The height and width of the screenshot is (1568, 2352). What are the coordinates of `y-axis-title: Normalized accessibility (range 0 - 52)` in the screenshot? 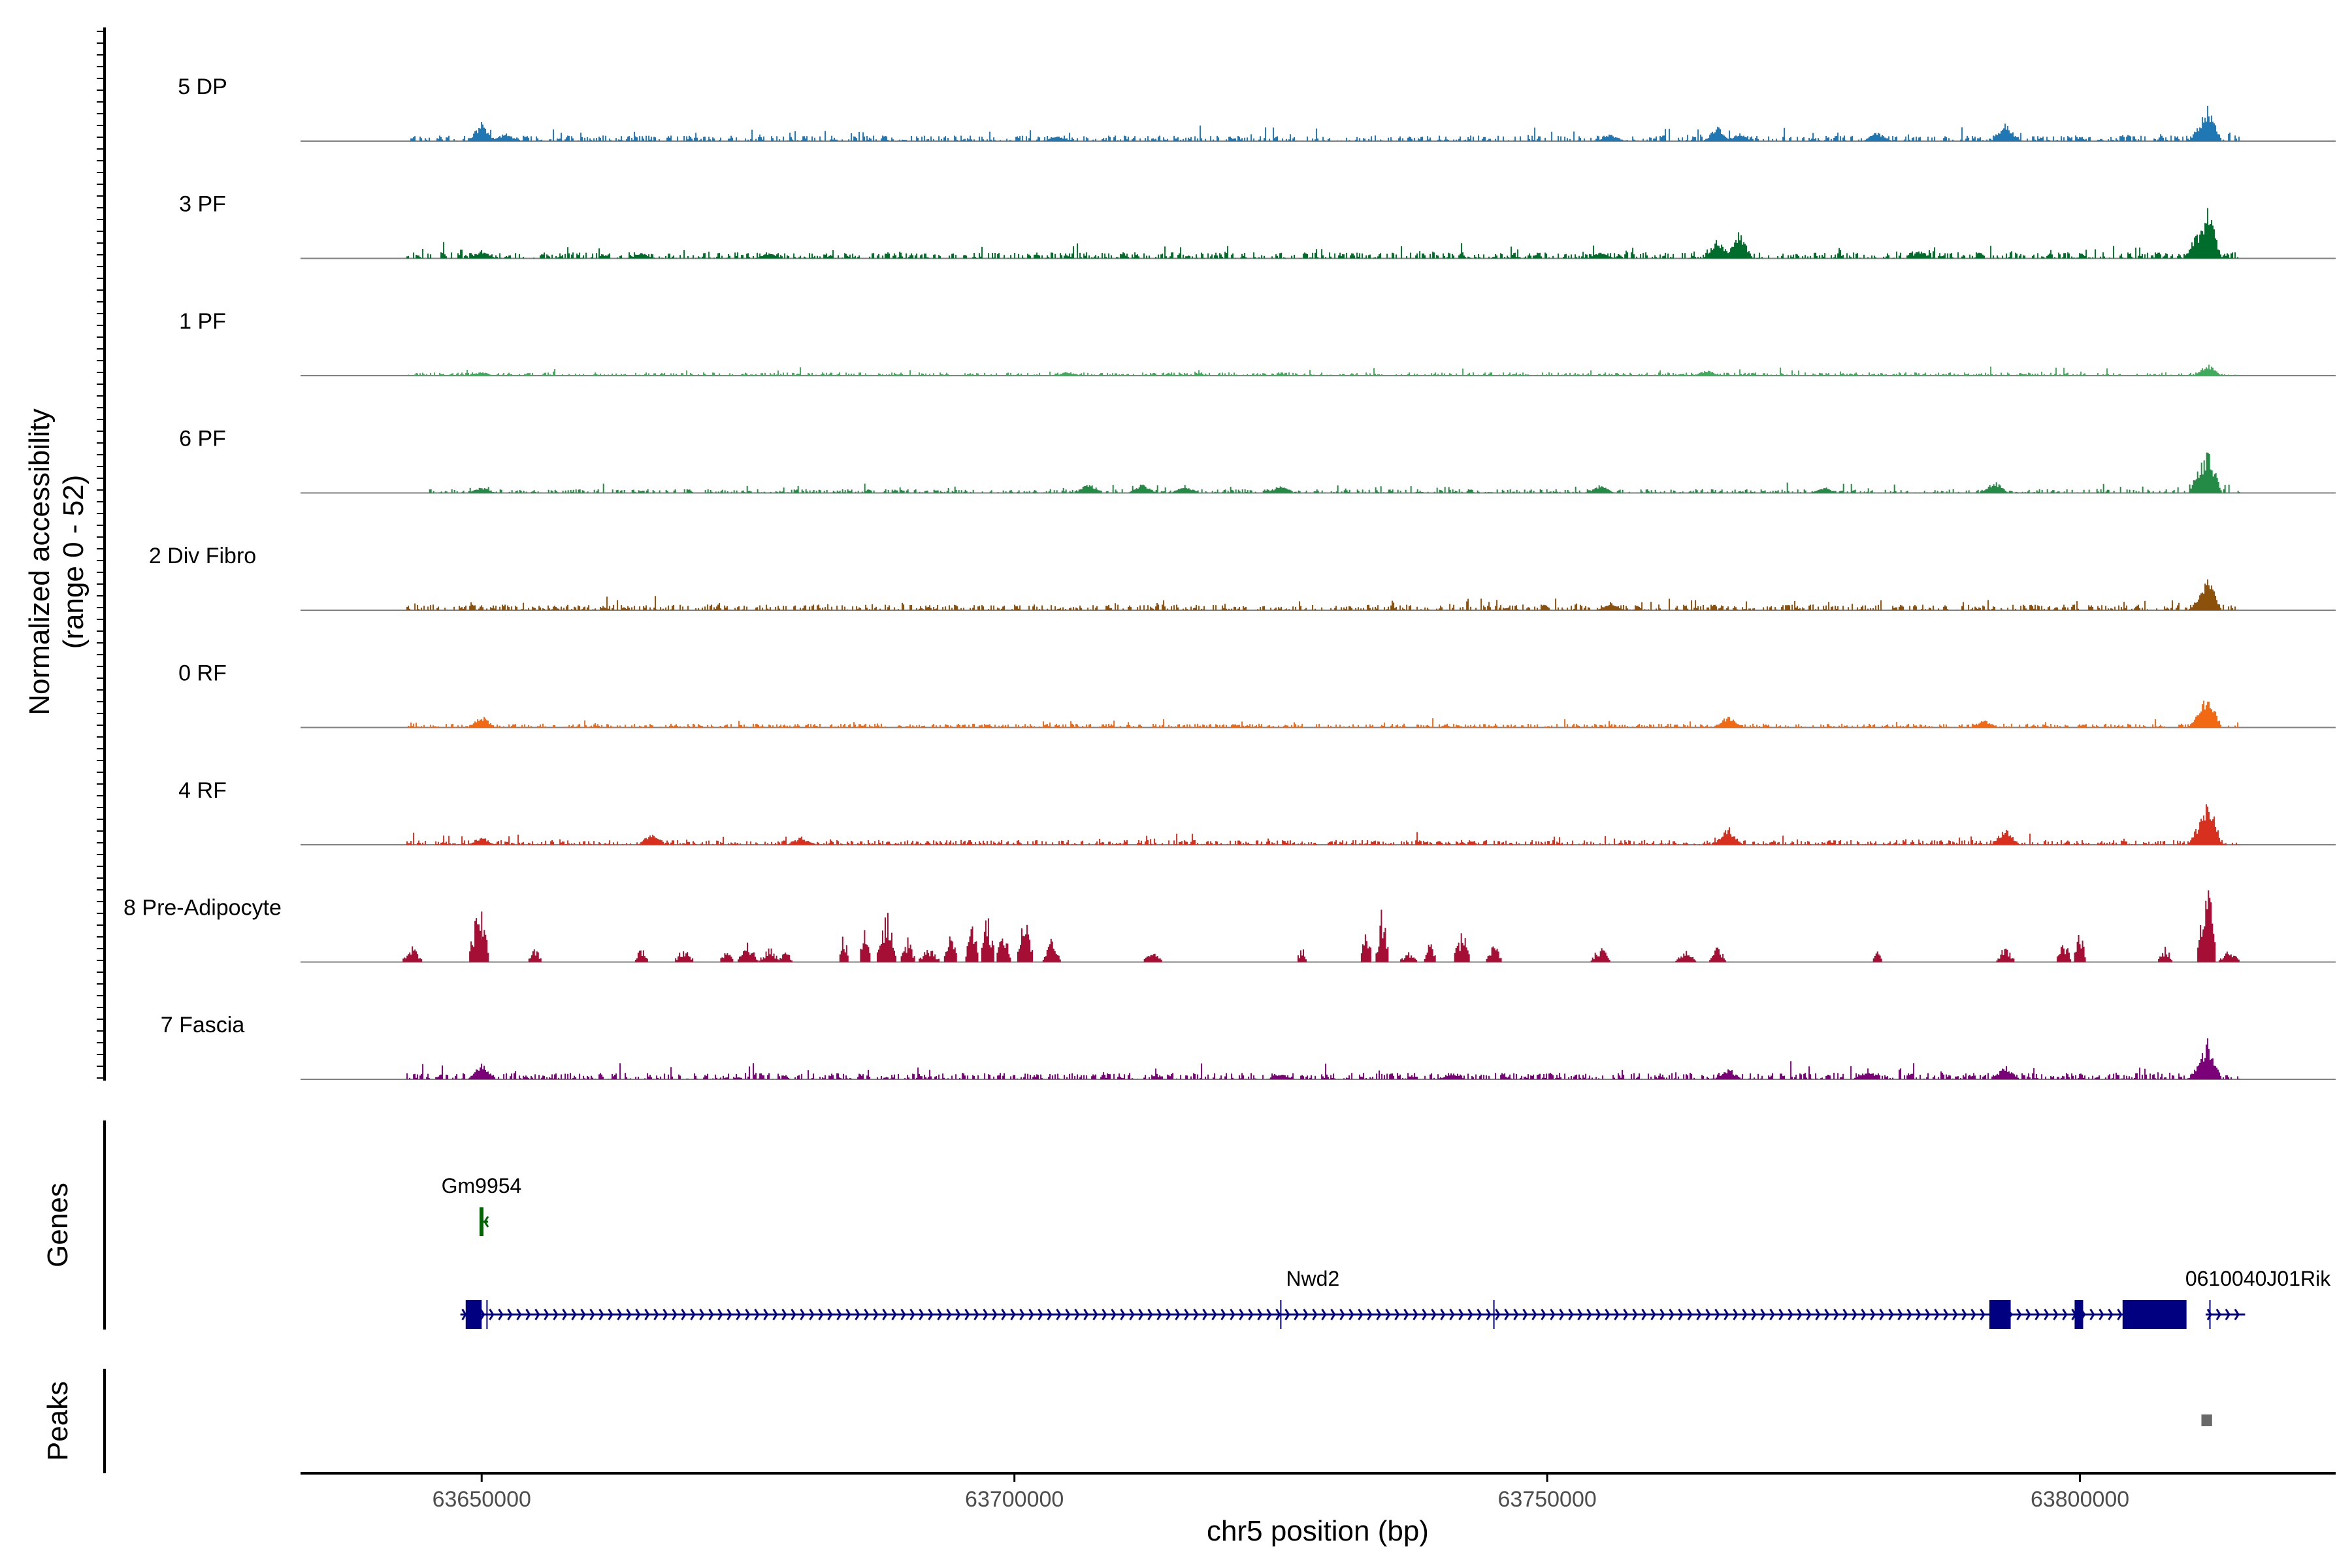 It's located at (57, 561).